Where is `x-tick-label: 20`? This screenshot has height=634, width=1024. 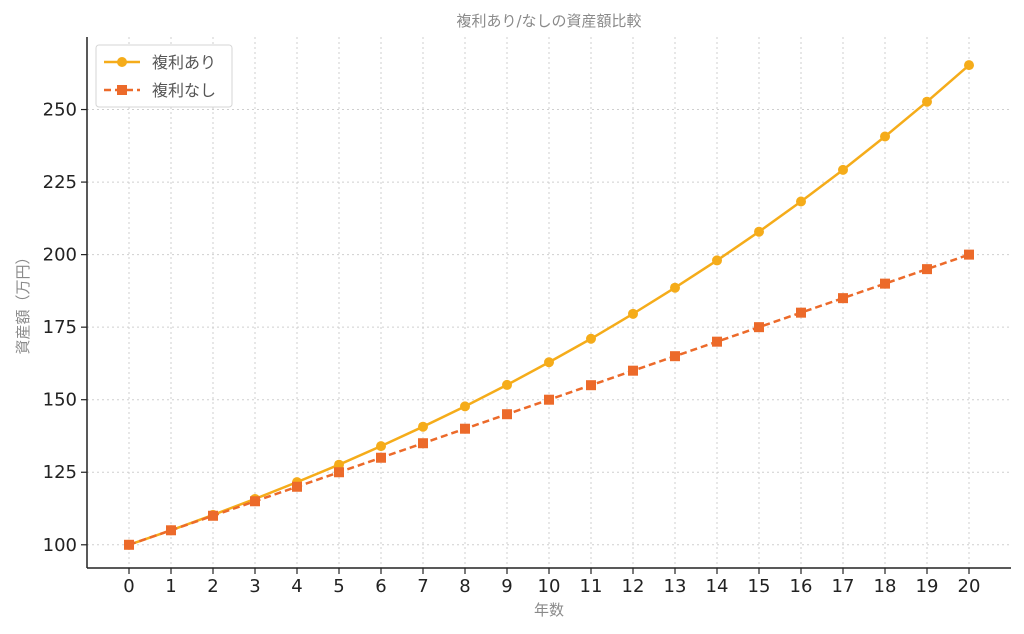
x-tick-label: 20 is located at coordinates (969, 586).